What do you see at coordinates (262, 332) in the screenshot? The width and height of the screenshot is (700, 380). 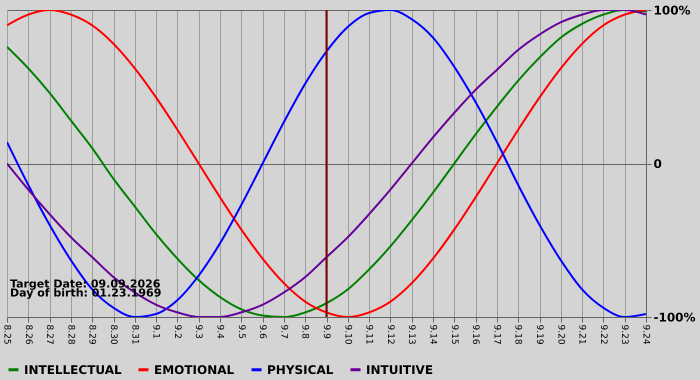 I see `x-tick-label: 9.6` at bounding box center [262, 332].